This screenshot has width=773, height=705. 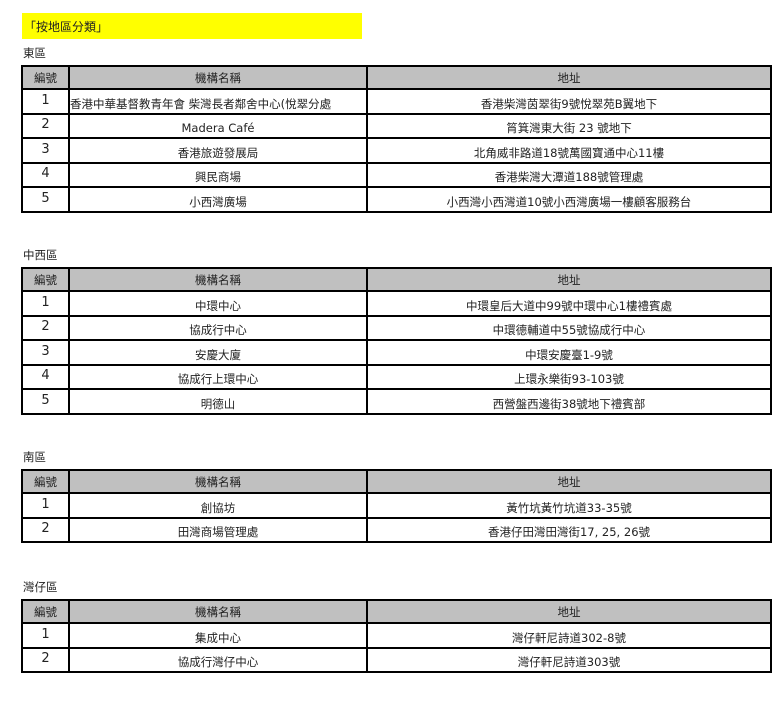 What do you see at coordinates (569, 352) in the screenshot?
I see `cell-address: 中環安慶臺1-9號` at bounding box center [569, 352].